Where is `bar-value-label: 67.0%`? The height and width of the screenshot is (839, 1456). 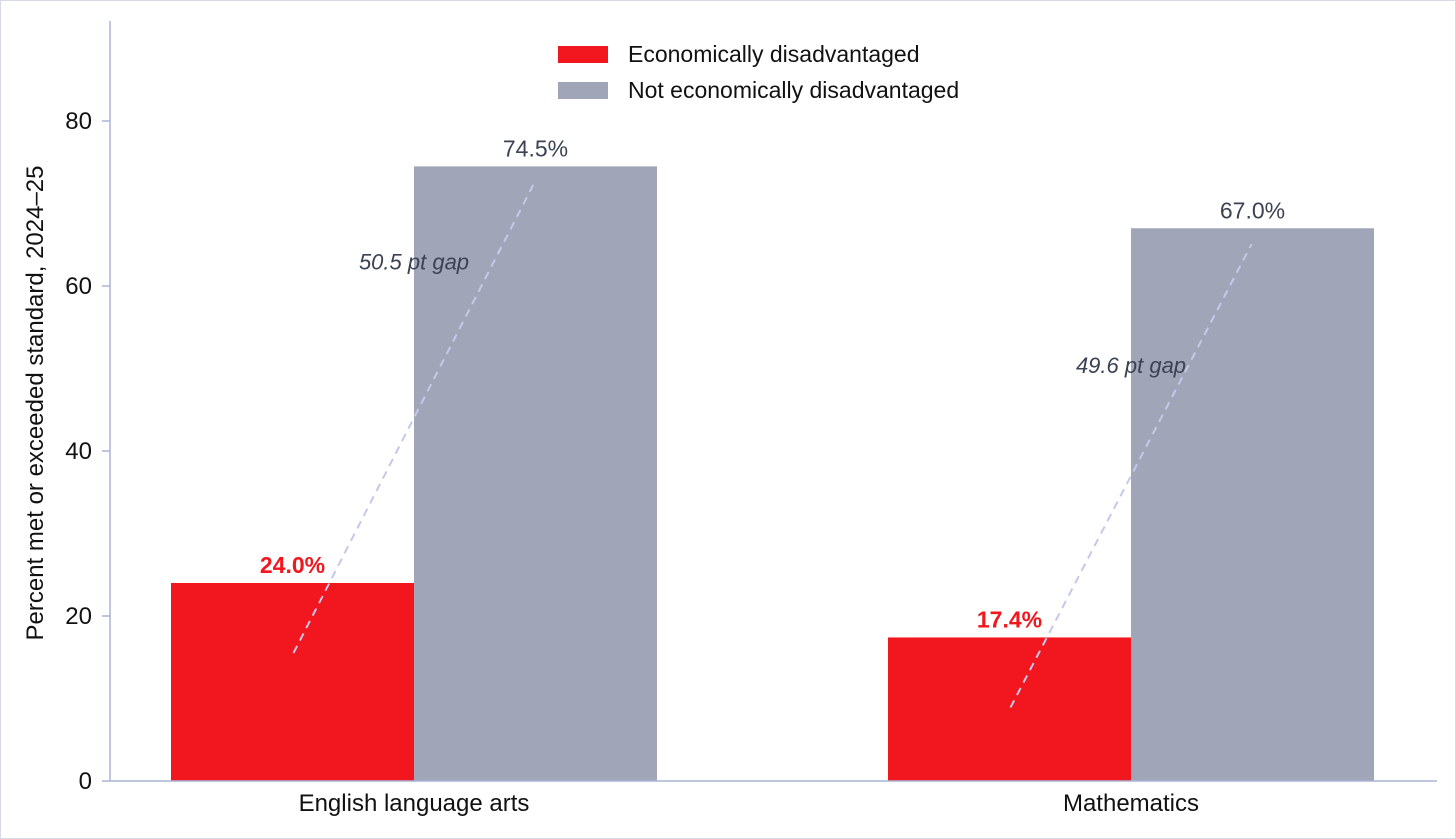
bar-value-label: 67.0% is located at coordinates (1252, 210).